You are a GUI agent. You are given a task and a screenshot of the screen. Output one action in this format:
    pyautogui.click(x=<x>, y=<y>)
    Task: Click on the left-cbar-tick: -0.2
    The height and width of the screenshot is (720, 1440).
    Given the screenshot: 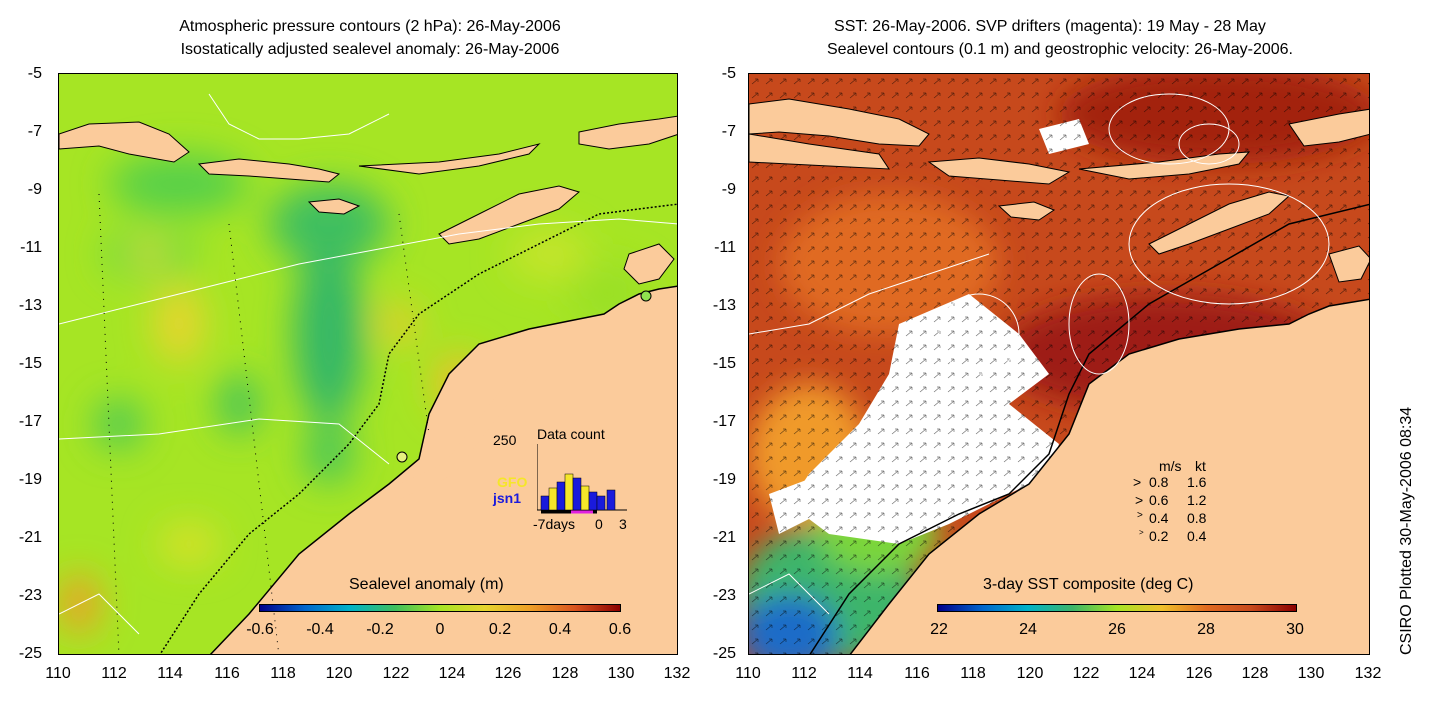 What is the action you would take?
    pyautogui.click(x=380, y=629)
    